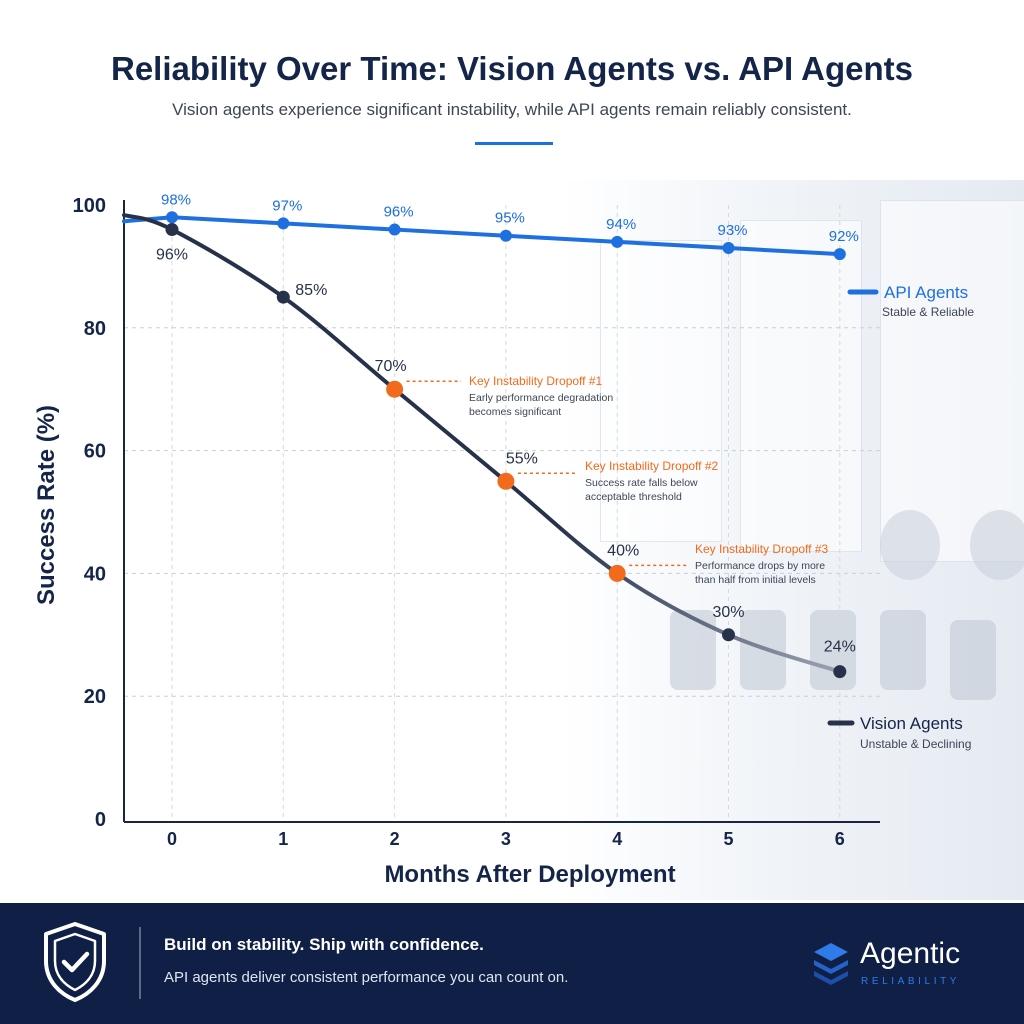 Image resolution: width=1024 pixels, height=1024 pixels. Describe the element at coordinates (391, 366) in the screenshot. I see `vision-data-label: 70%` at that location.